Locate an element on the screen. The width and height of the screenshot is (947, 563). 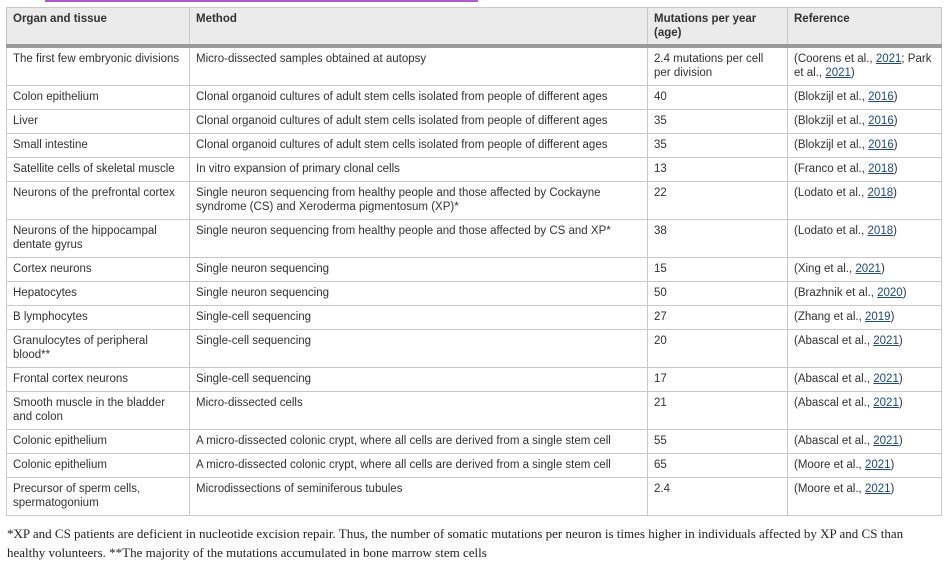
reference-text: (Franco et al., is located at coordinates (831, 169).